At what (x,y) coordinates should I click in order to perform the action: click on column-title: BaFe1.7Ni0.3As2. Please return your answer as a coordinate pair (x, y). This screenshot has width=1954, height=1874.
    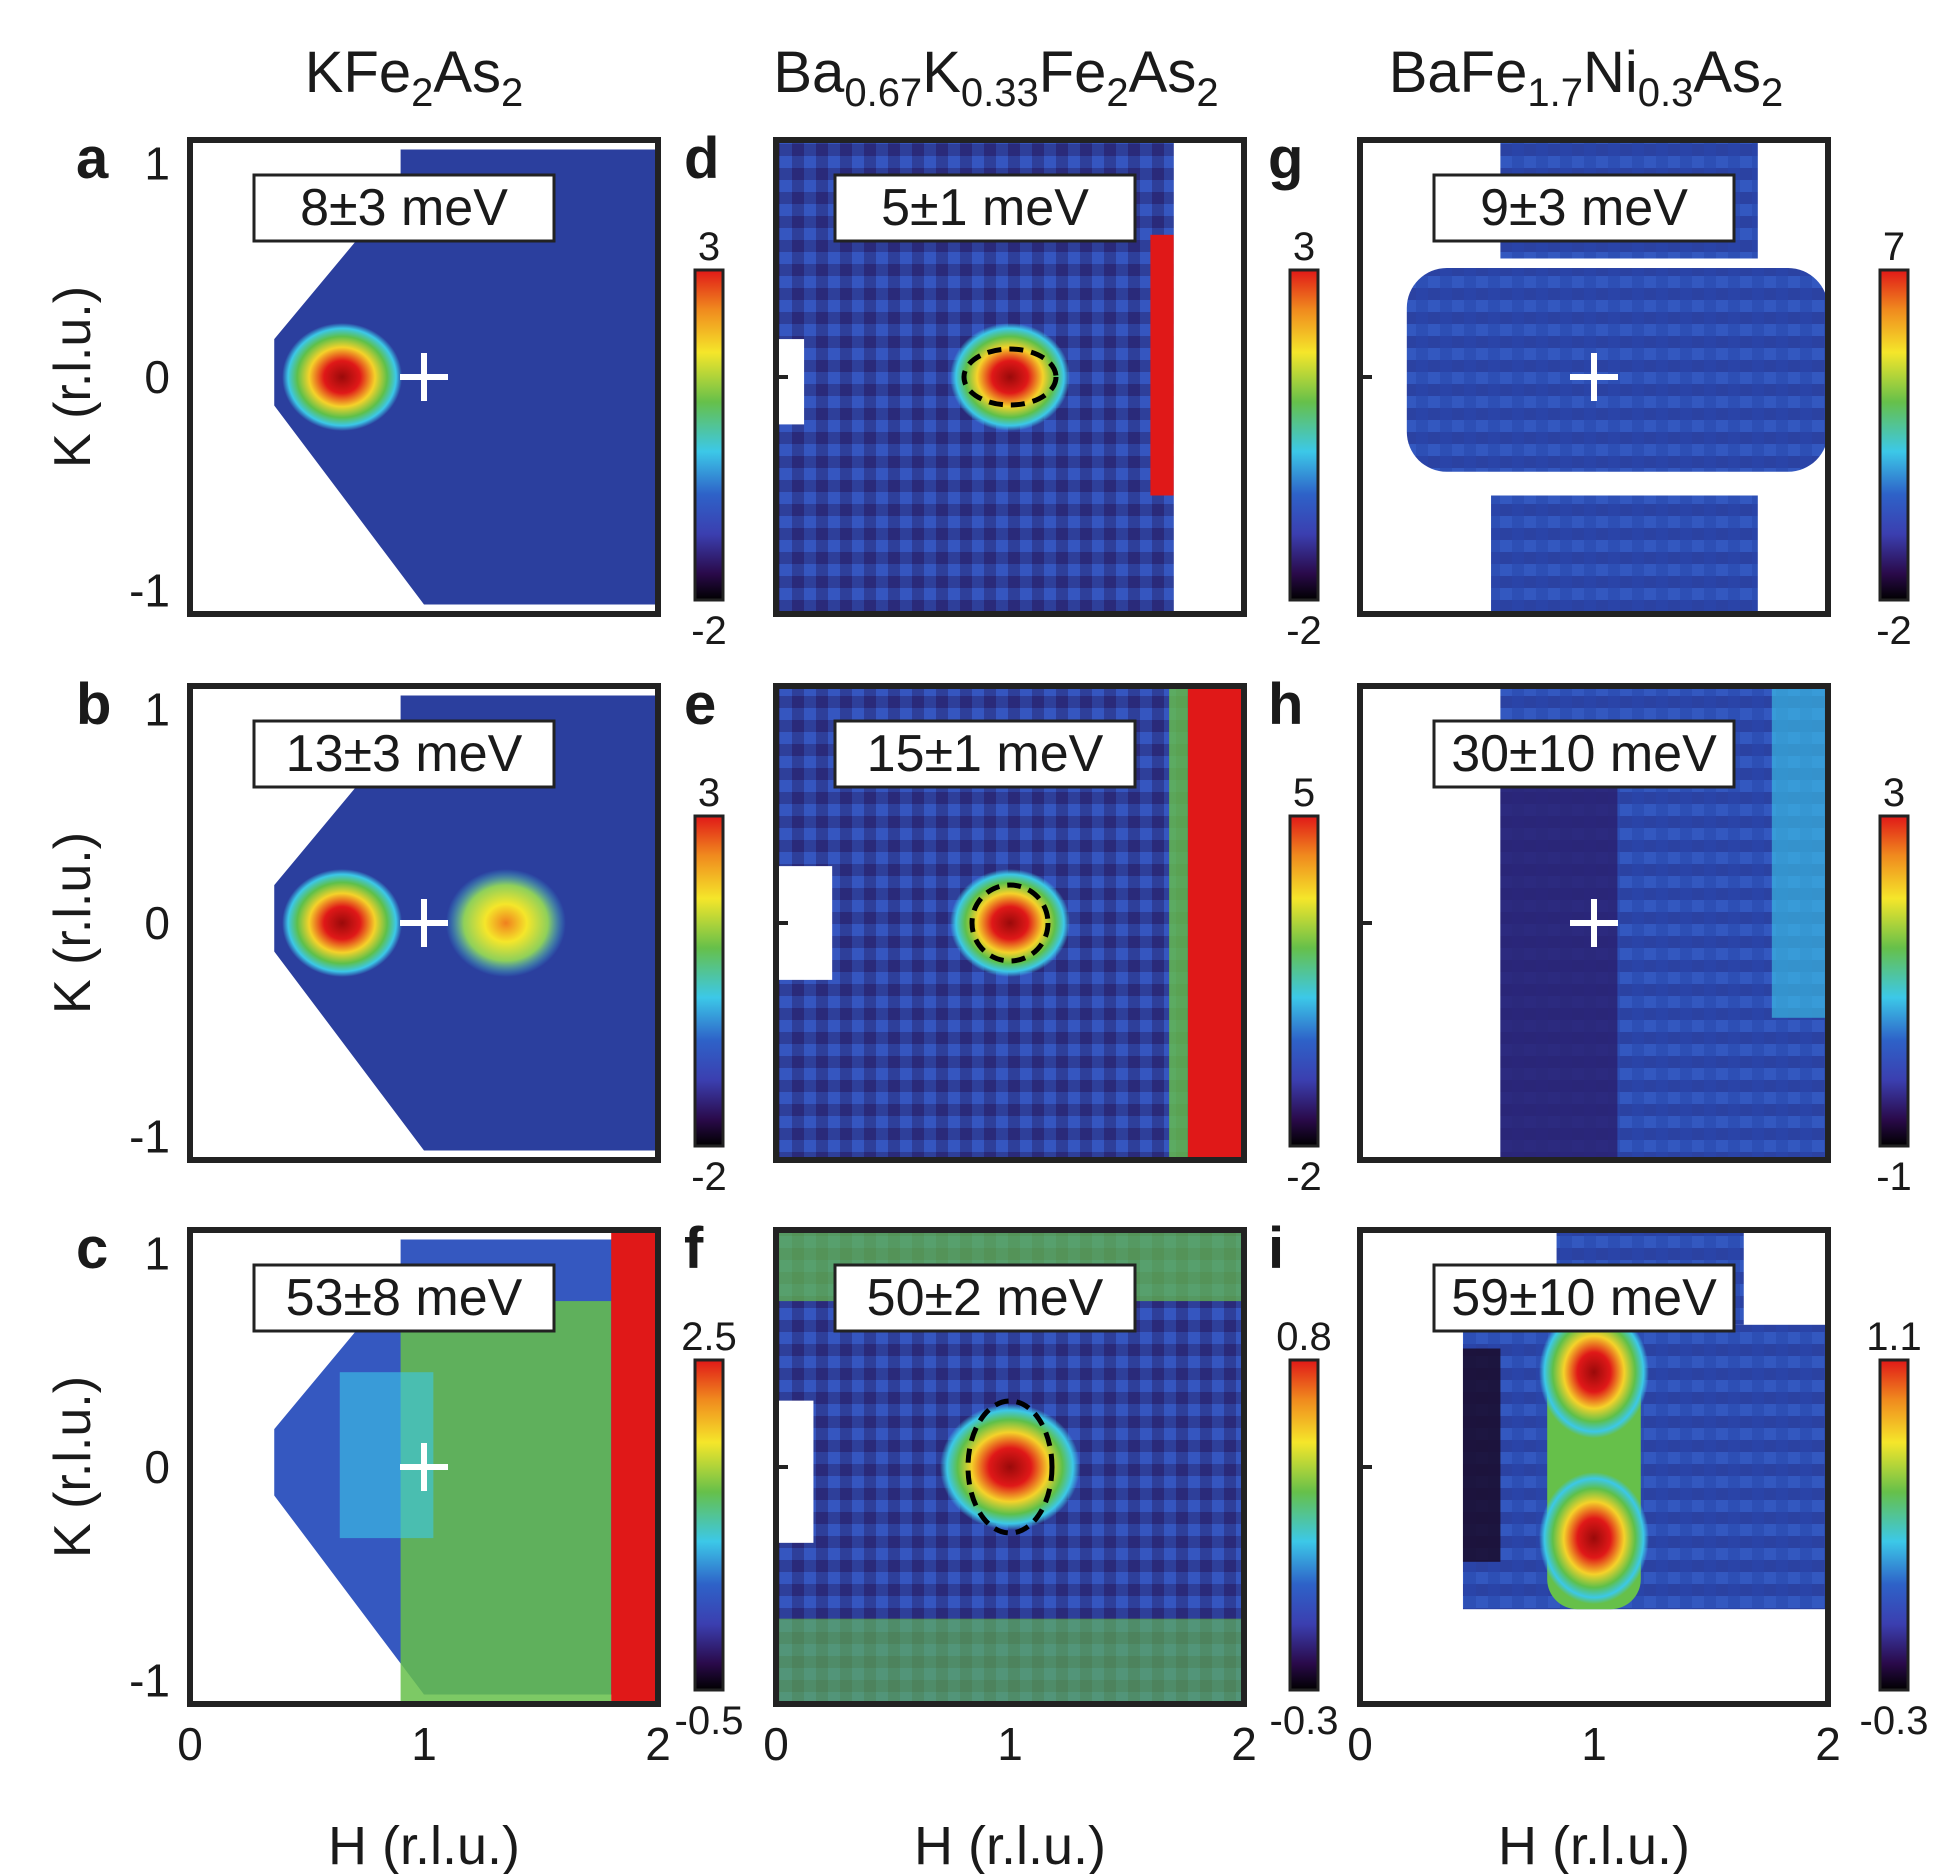
    Looking at the image, I should click on (1586, 77).